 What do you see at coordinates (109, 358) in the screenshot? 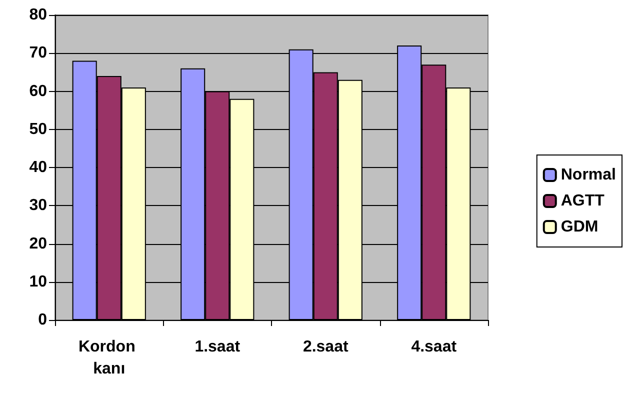
I see `x-tick-label: Kordon kanı` at bounding box center [109, 358].